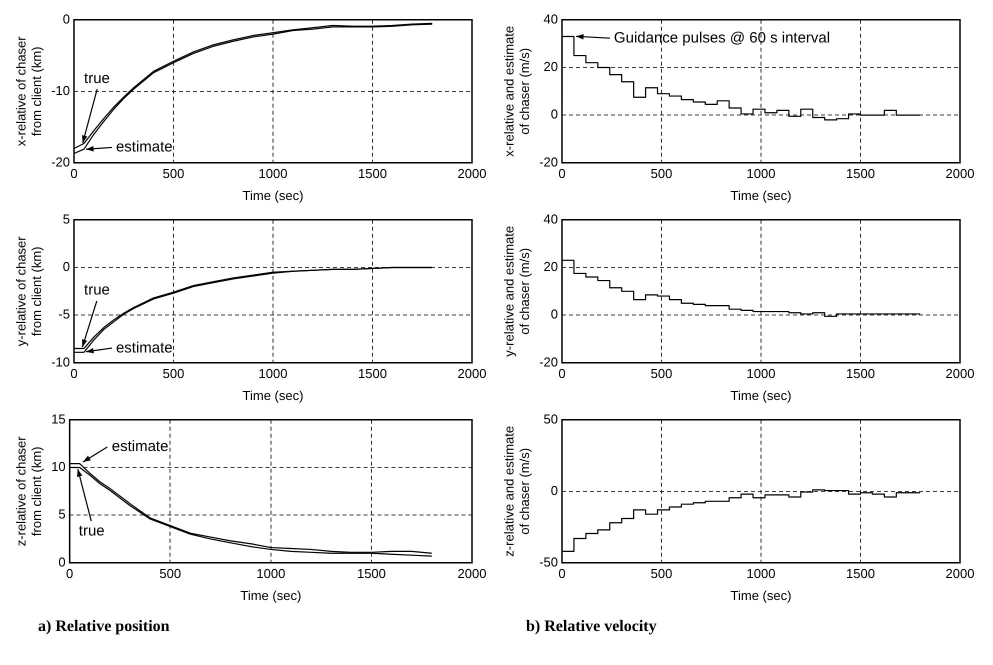  What do you see at coordinates (516, 91) in the screenshot?
I see `y-axis-title: x-relative and estimate of chaser (m/s)` at bounding box center [516, 91].